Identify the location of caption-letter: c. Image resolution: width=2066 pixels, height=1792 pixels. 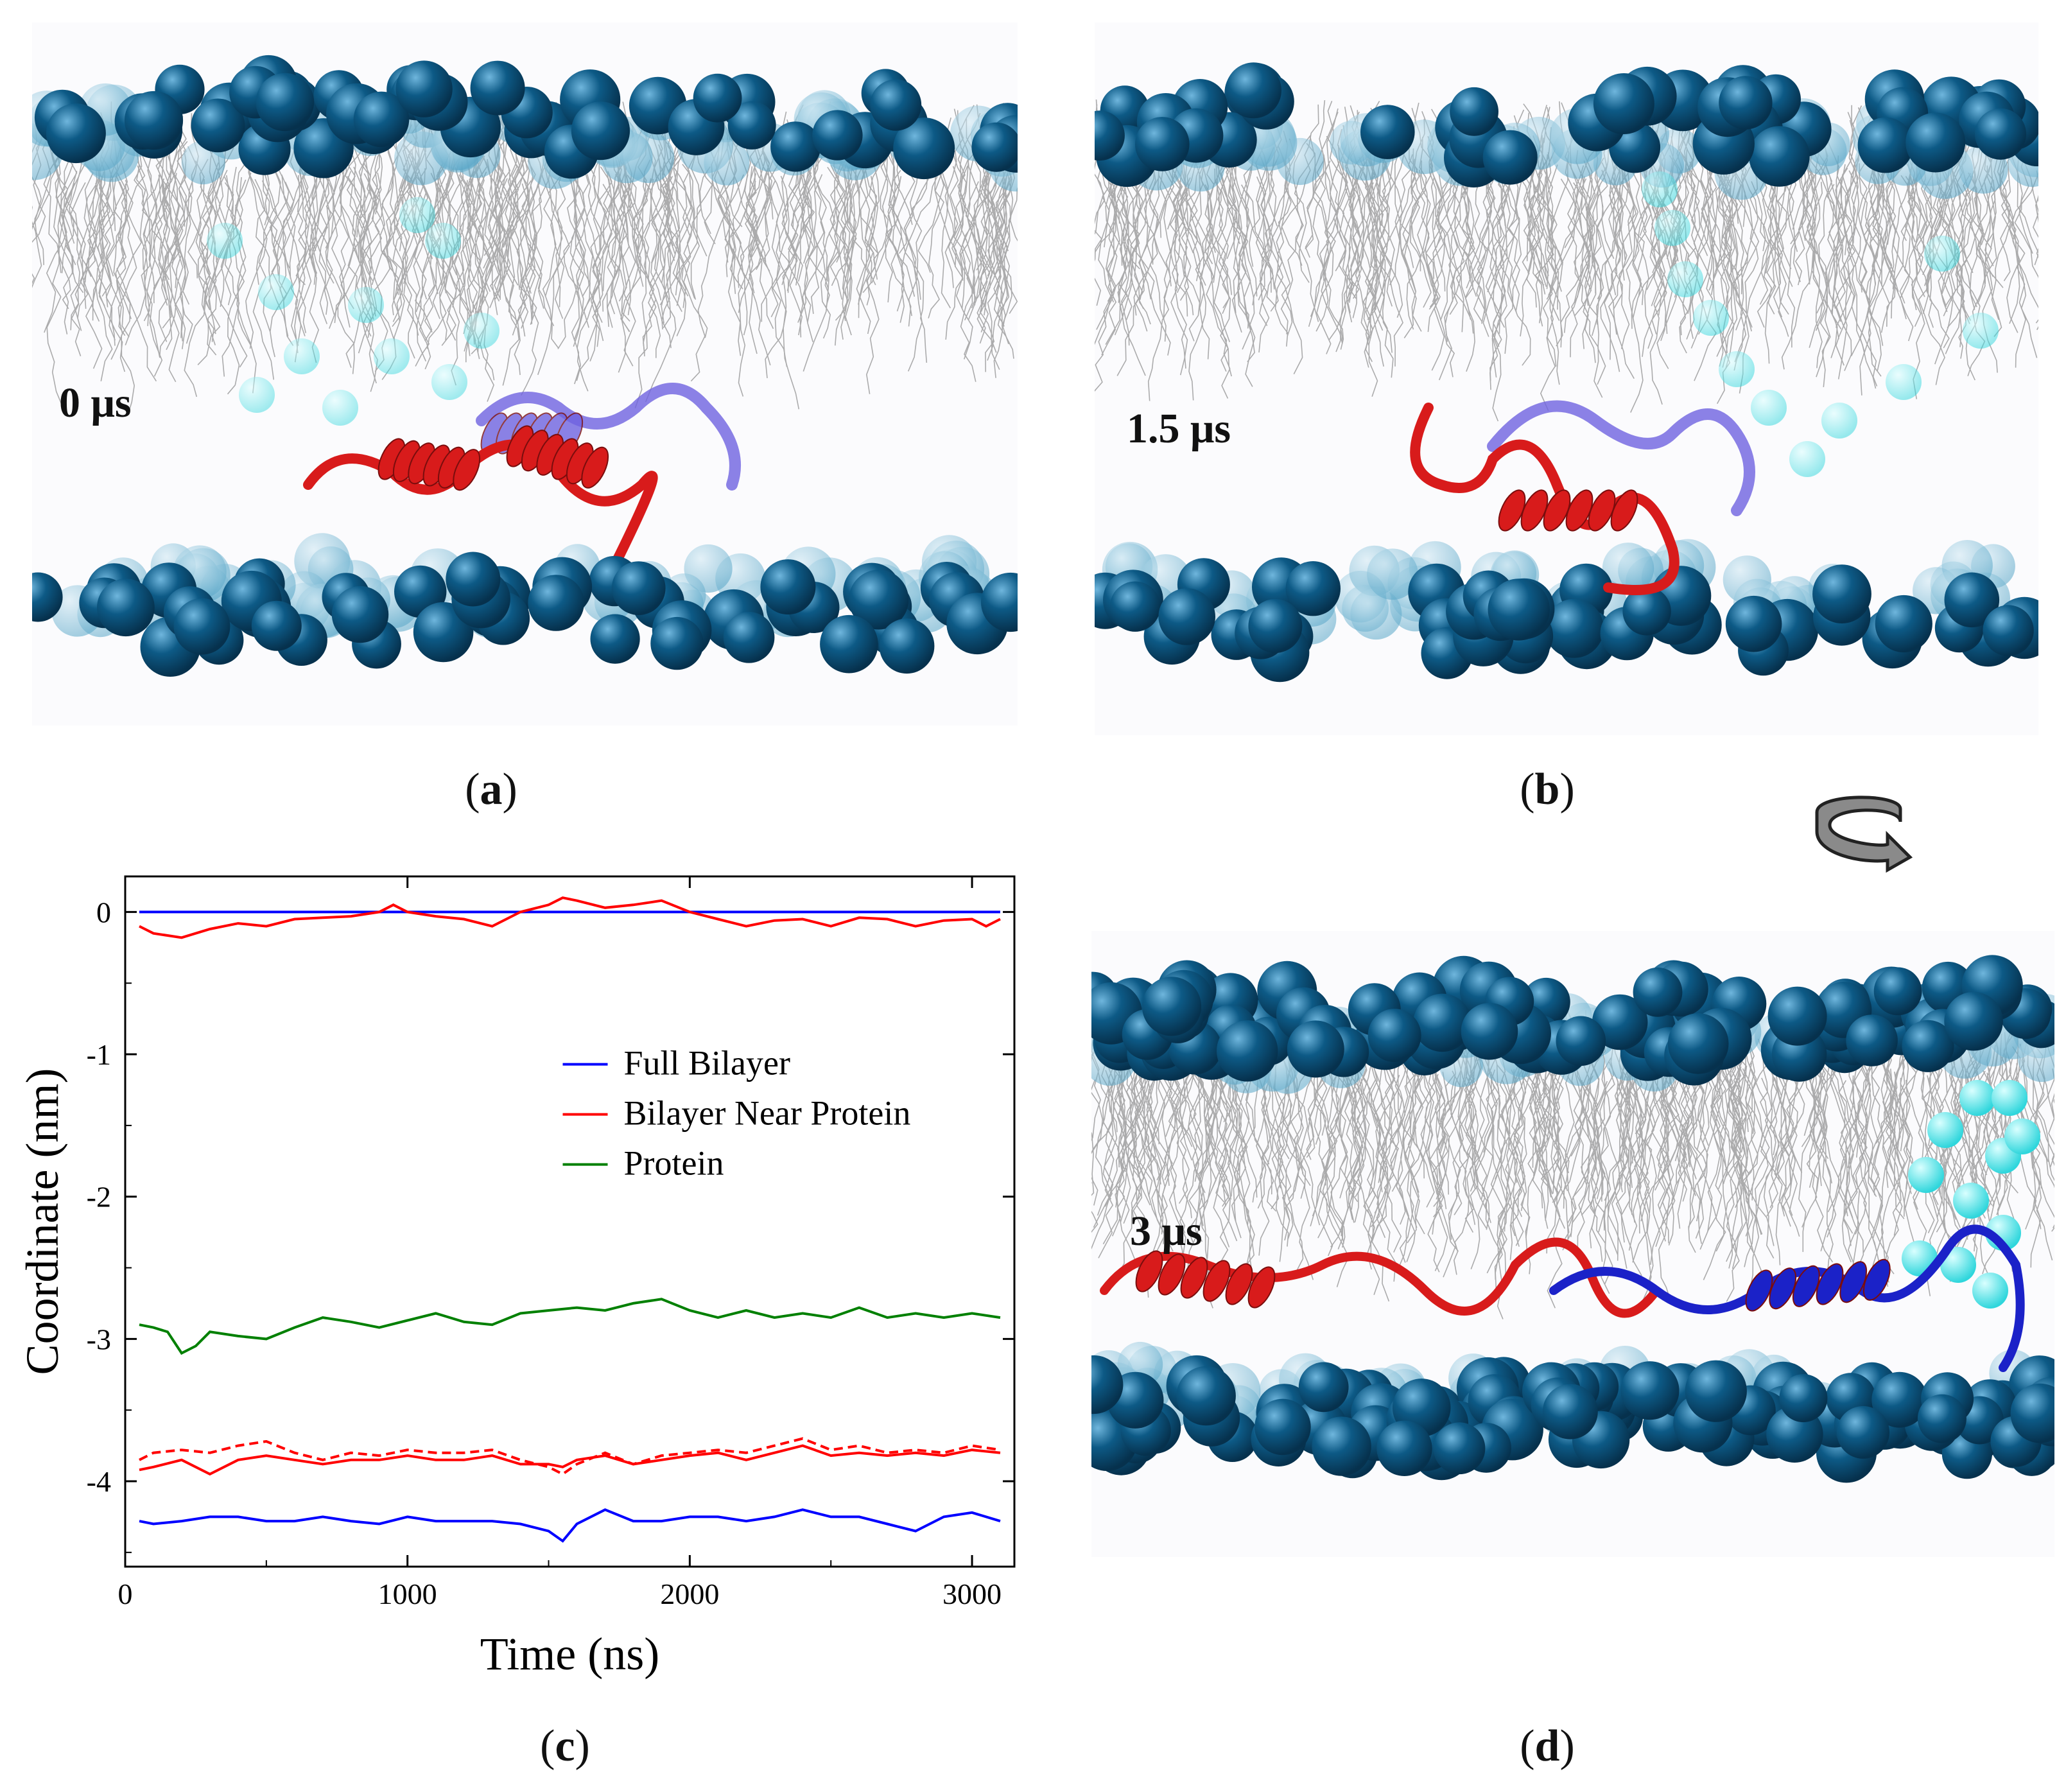
(565, 1746).